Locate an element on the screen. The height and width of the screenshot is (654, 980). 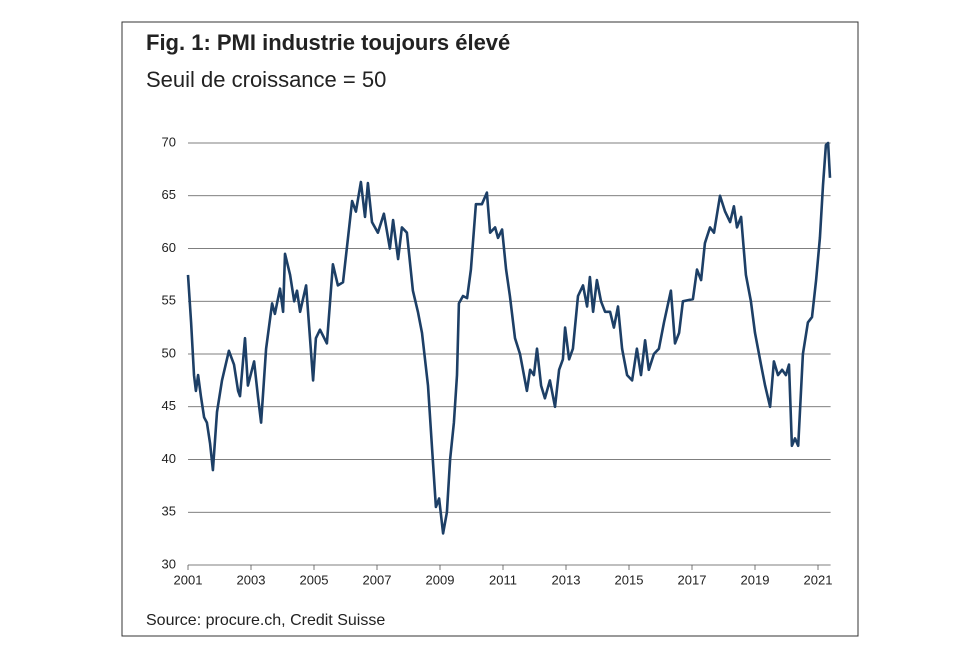
y-tick-label: 30 is located at coordinates (169, 563).